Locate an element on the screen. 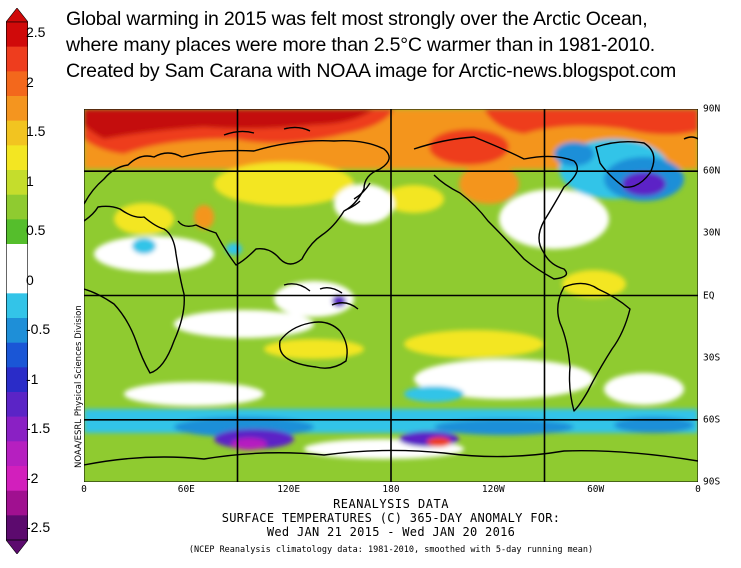  canada-blue is located at coordinates (574, 154).